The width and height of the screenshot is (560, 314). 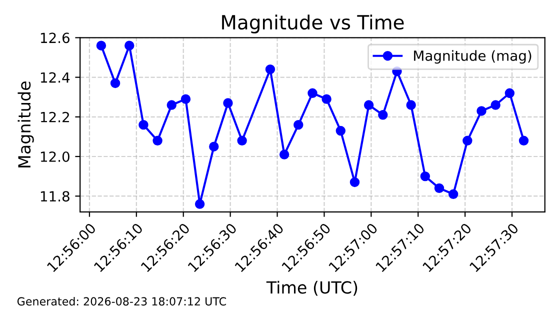 I want to click on x-axis-title: Time (UTC), so click(x=312, y=288).